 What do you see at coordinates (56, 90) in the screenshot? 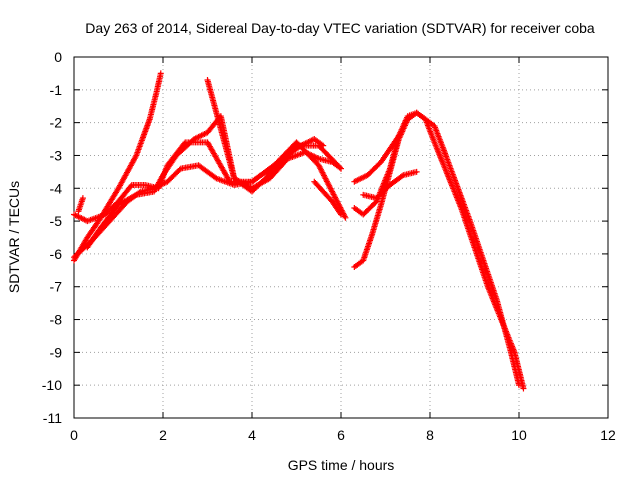
I see `y-tick-label: -1` at bounding box center [56, 90].